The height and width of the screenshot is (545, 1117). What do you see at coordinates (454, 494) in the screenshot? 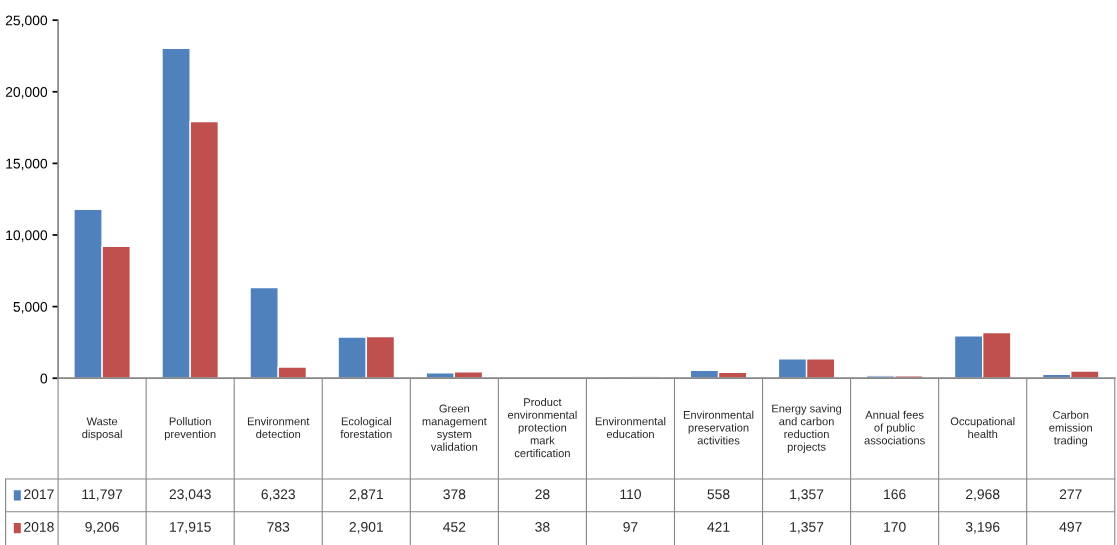
I see `data-label: 378` at bounding box center [454, 494].